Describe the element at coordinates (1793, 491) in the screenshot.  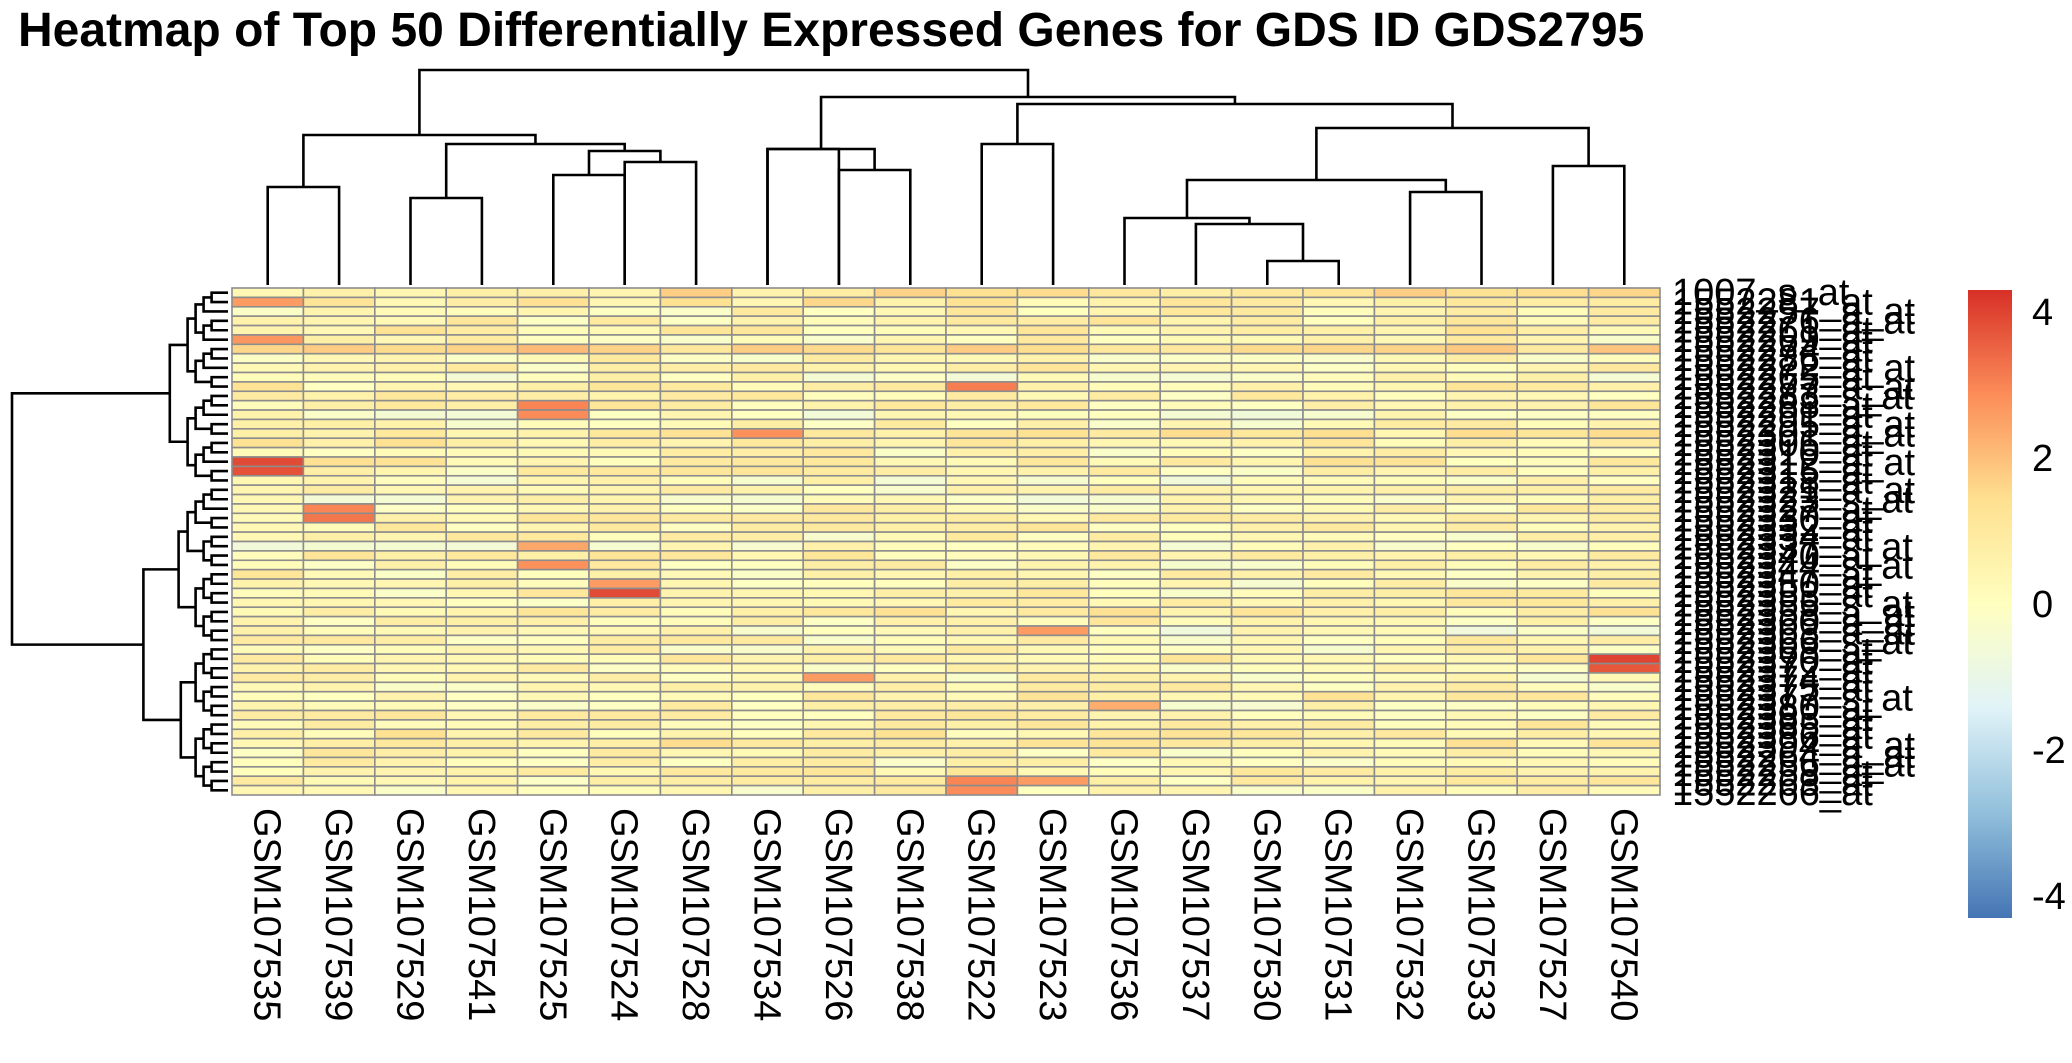
I see `row-label: 1552321_a_at` at that location.